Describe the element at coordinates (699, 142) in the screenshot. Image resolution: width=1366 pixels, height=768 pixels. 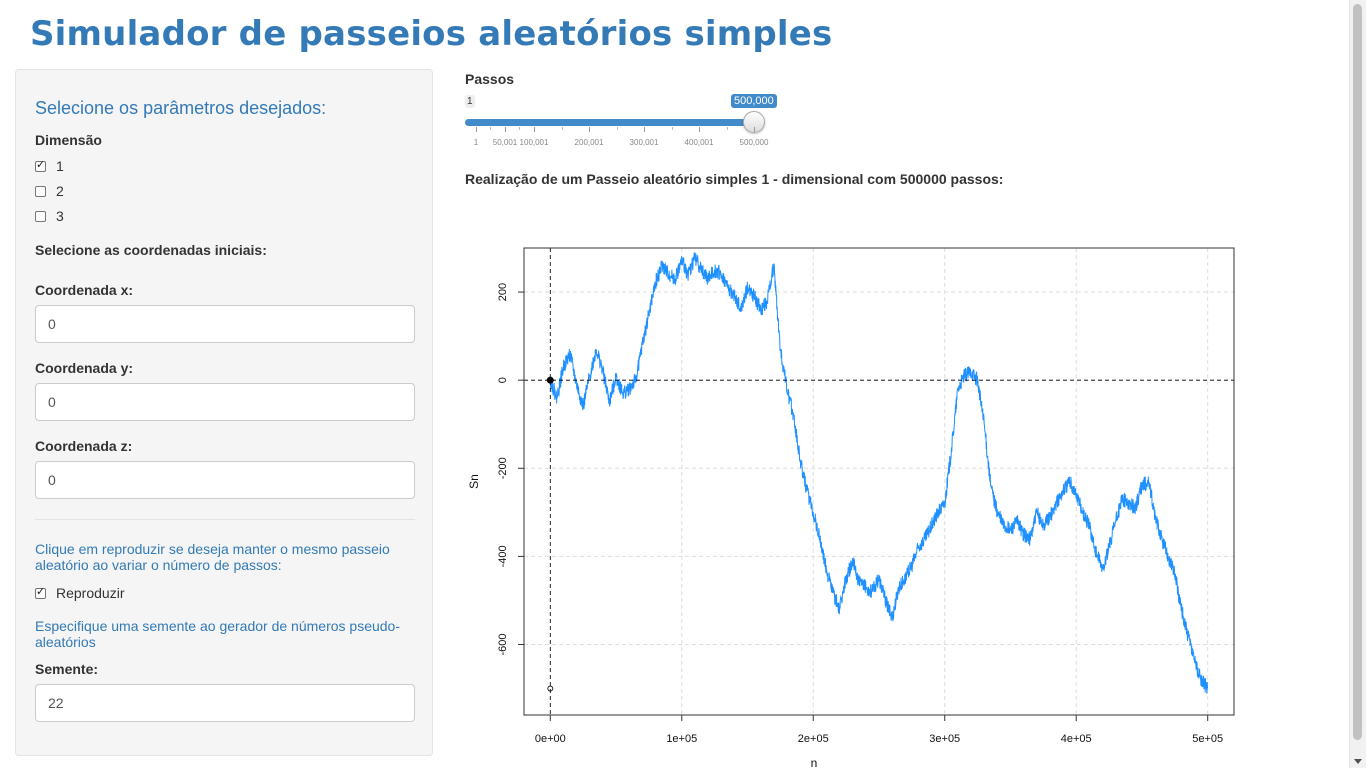
I see `slider-tick-label: 400,001` at that location.